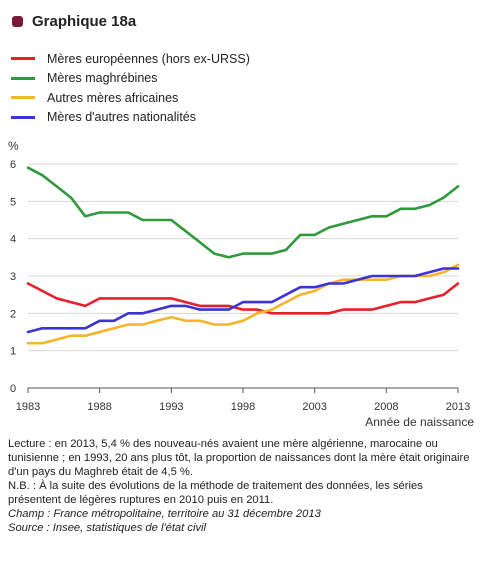 This screenshot has width=484, height=561. I want to click on legend-label-europeennes: Mères européennes (hors ex-URSS), so click(148, 58).